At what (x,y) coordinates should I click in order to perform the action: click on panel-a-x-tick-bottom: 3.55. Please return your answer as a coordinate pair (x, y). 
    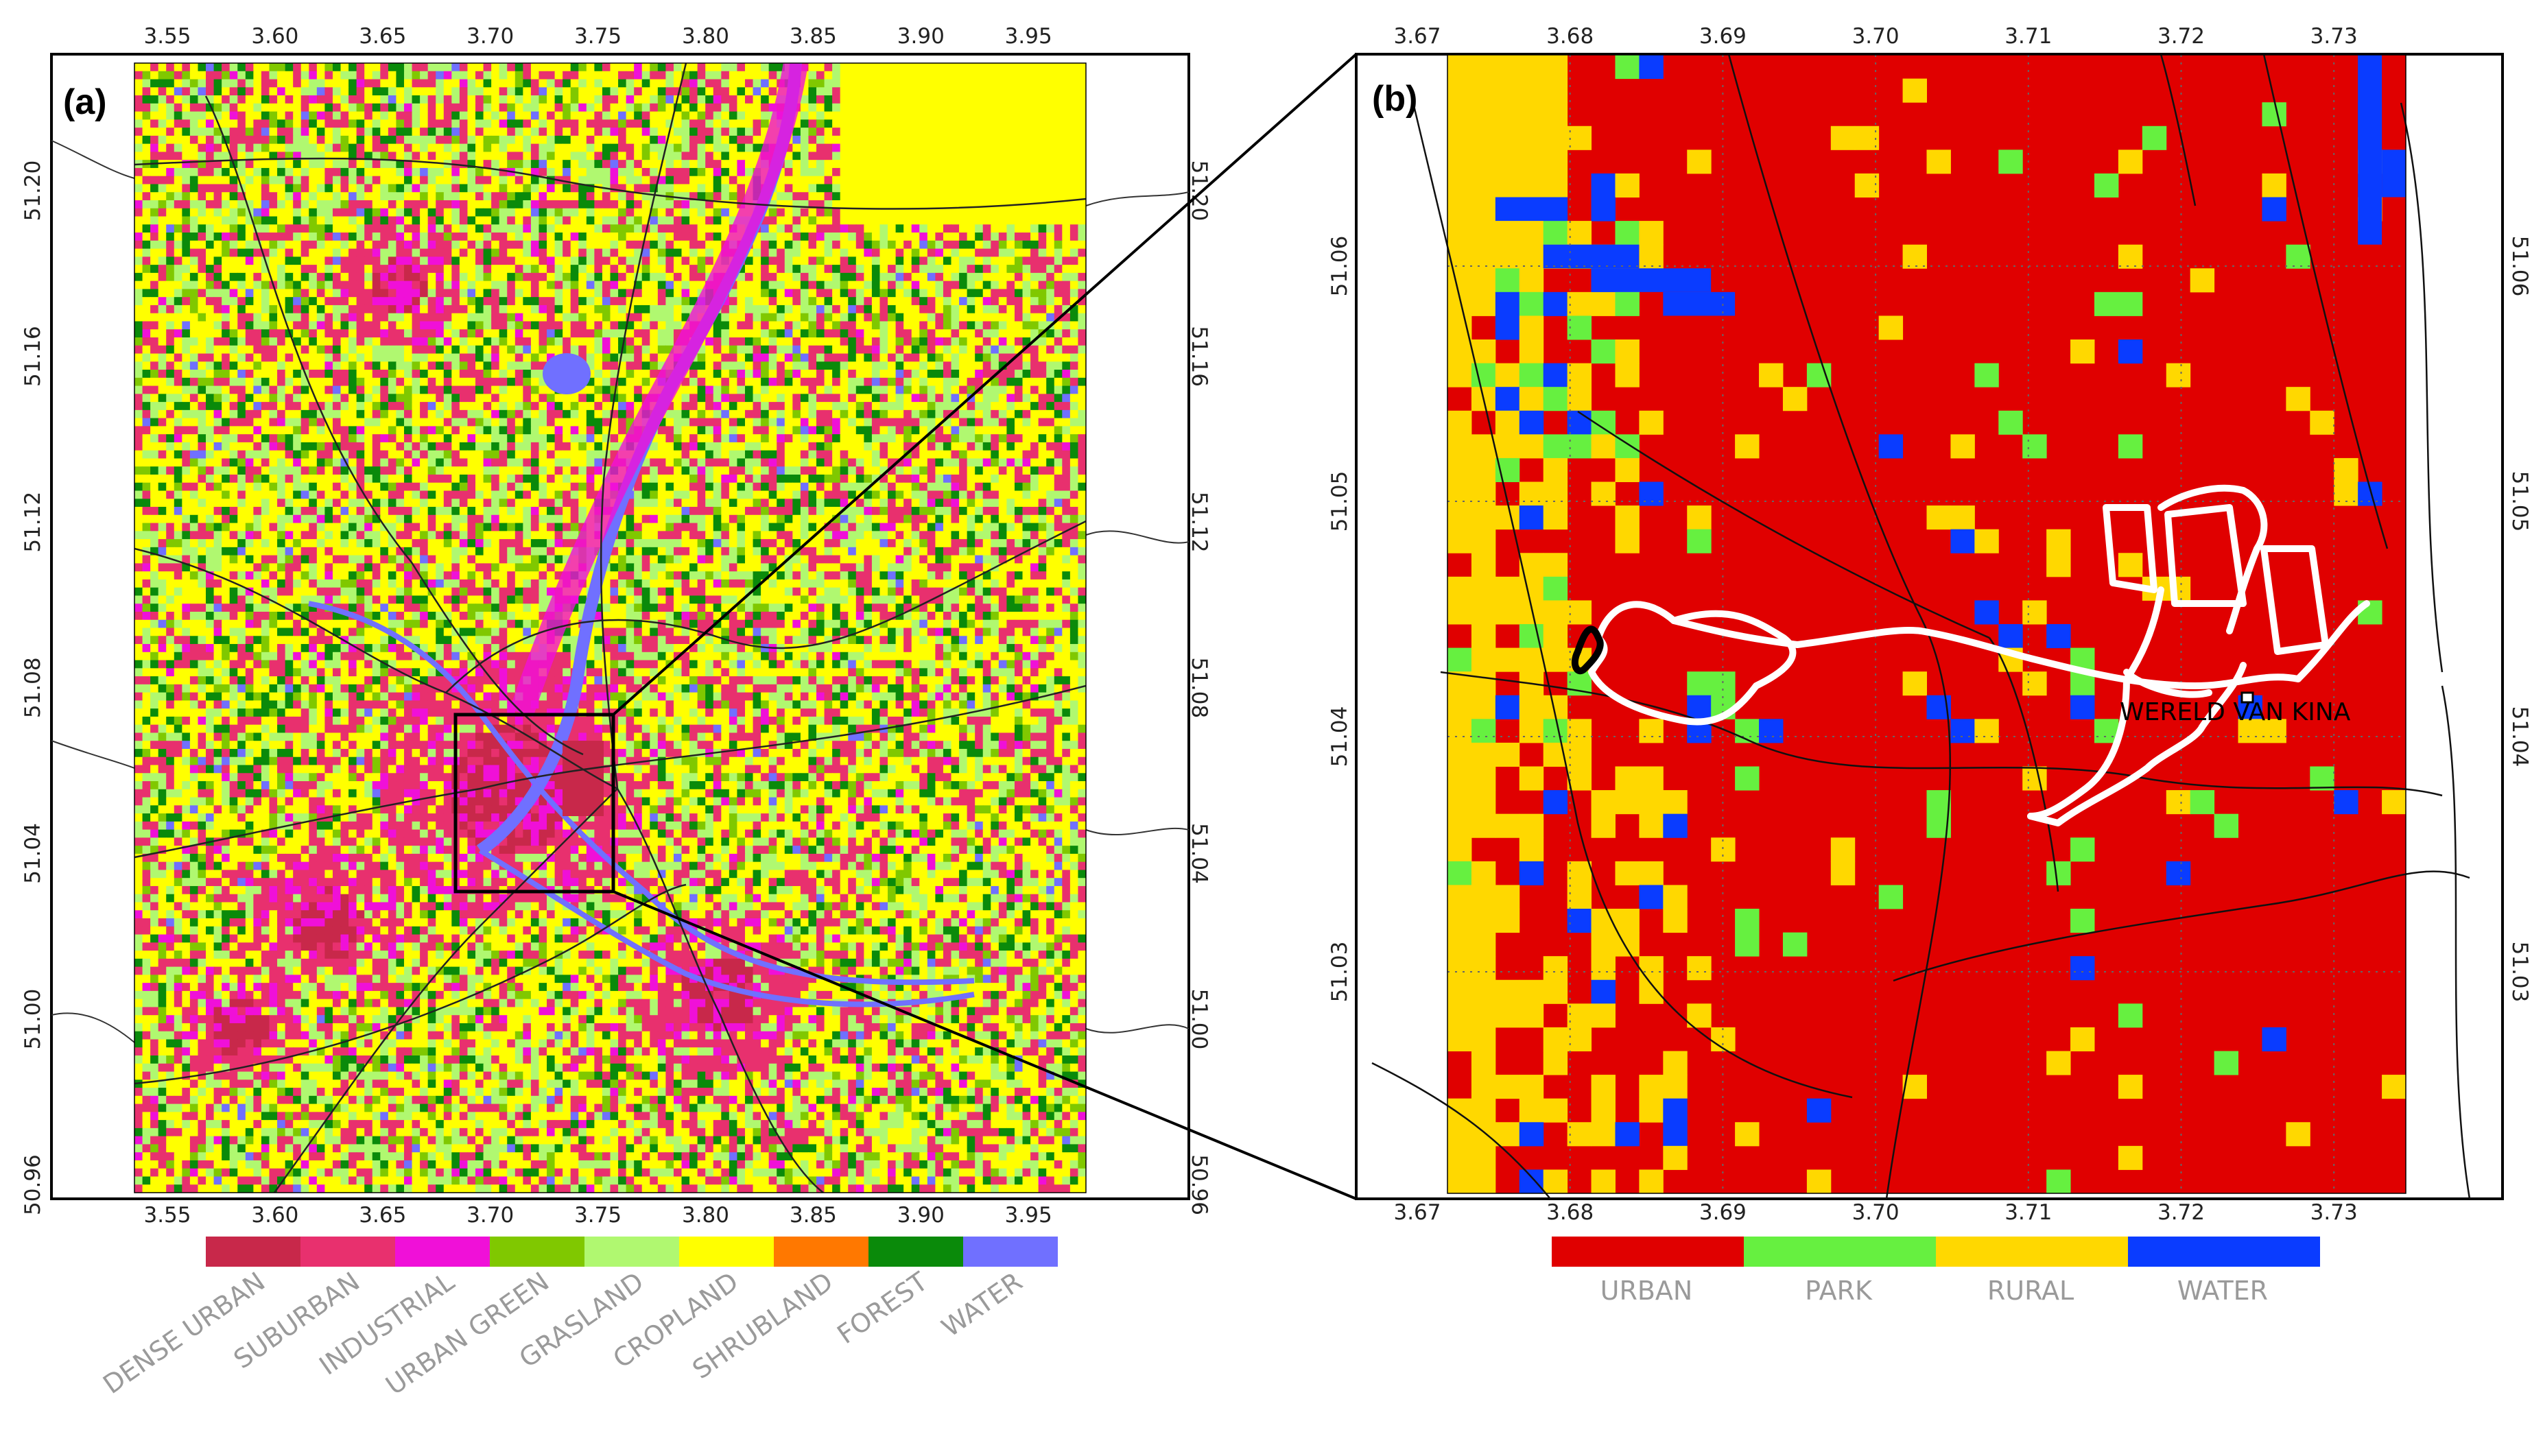
    Looking at the image, I should click on (167, 1215).